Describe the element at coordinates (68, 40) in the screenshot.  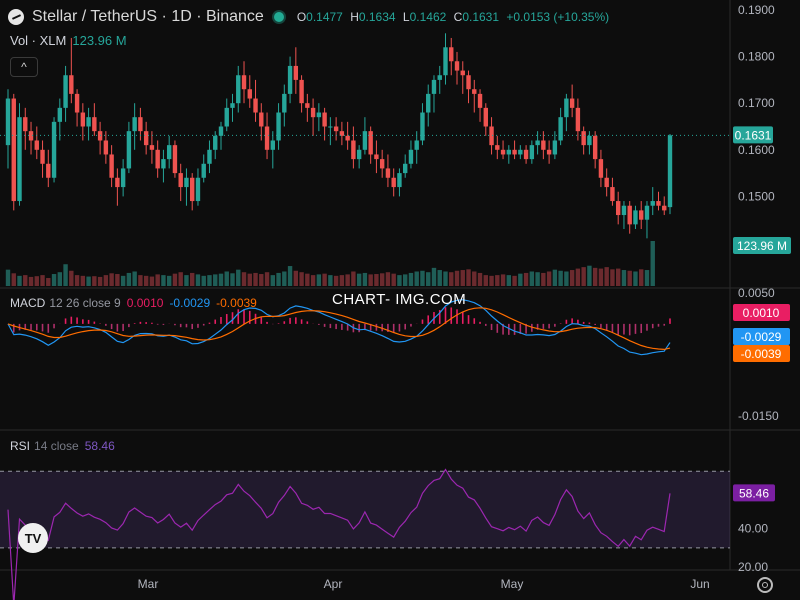
I see `volume-legend: Vol · XLM 123.96 M` at that location.